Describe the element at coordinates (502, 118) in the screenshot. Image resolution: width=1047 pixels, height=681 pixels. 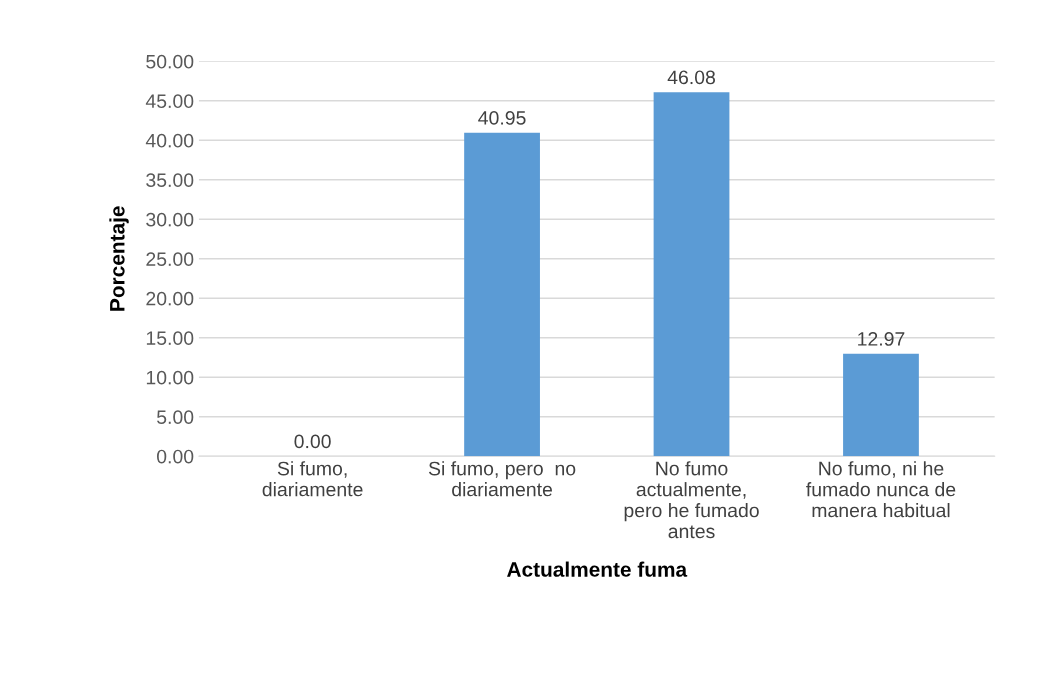
I see `data-label: 40.95` at that location.